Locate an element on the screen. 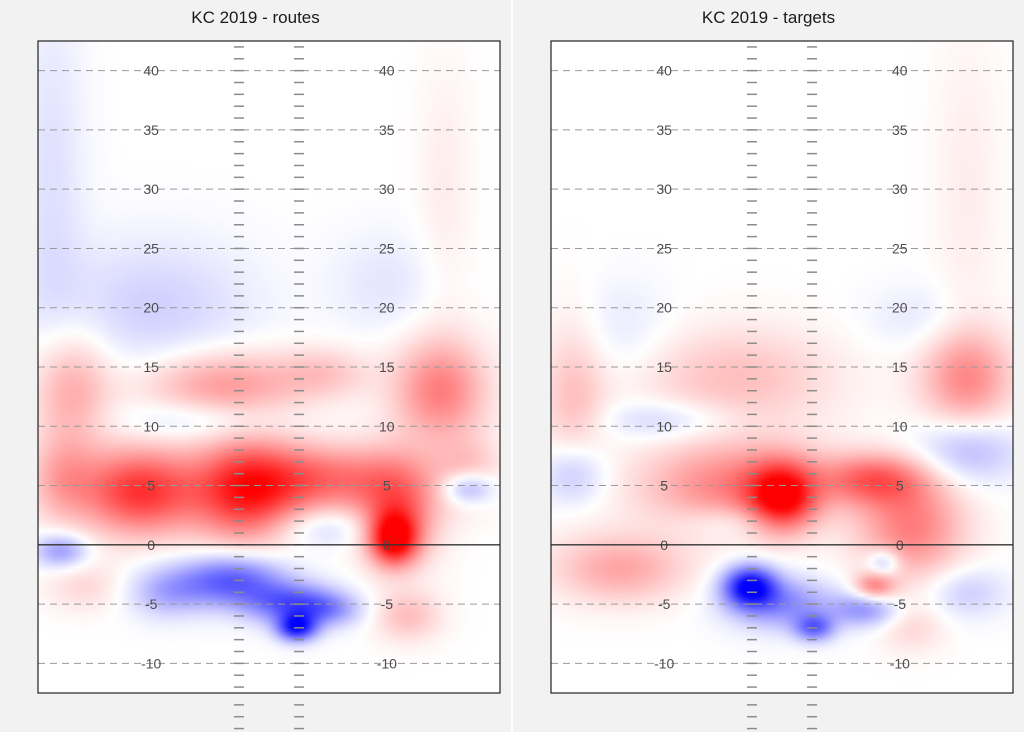  chart-title: KC 2019 - targets is located at coordinates (768, 17).